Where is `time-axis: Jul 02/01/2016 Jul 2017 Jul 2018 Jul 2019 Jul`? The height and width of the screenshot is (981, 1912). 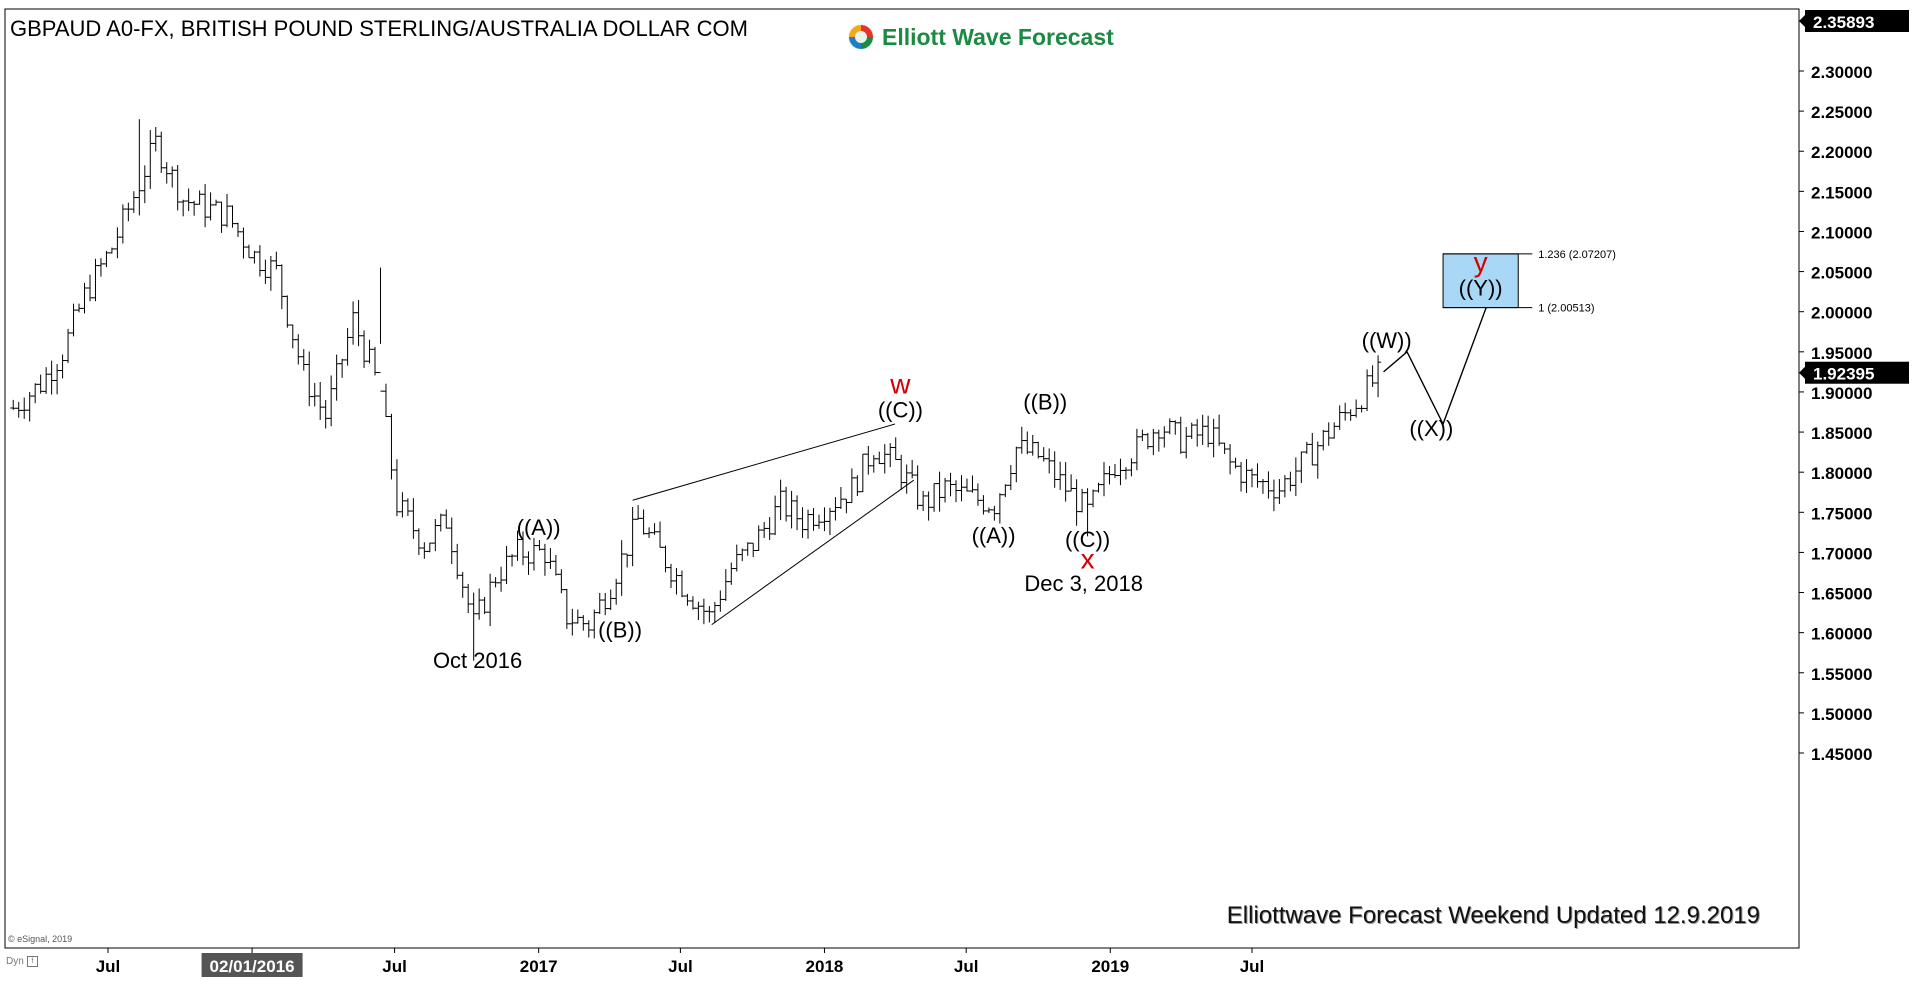
time-axis: Jul 02/01/2016 Jul 2017 Jul 2018 Jul 2019 Jul is located at coordinates (680, 962).